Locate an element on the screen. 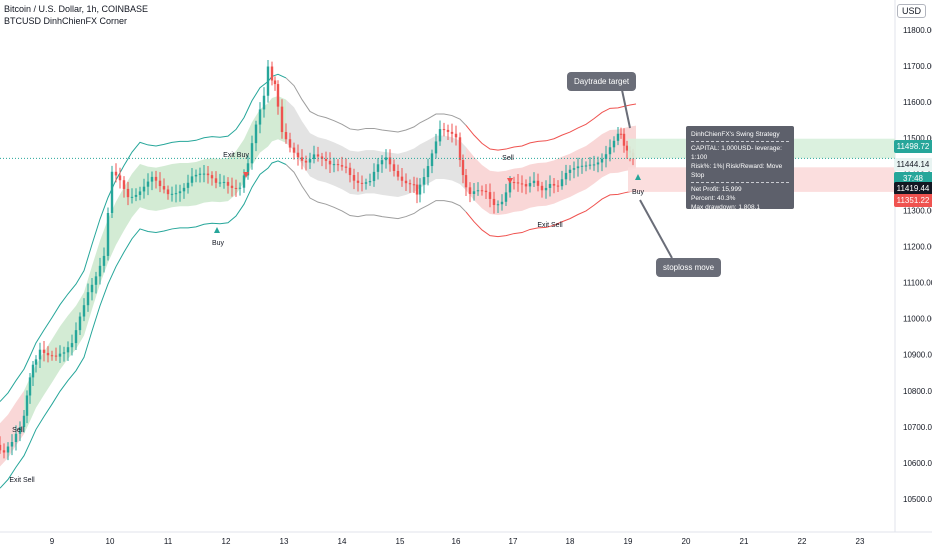 The image size is (932, 550). stat-net-profit: Net Profit: 15,999 is located at coordinates (716, 189).